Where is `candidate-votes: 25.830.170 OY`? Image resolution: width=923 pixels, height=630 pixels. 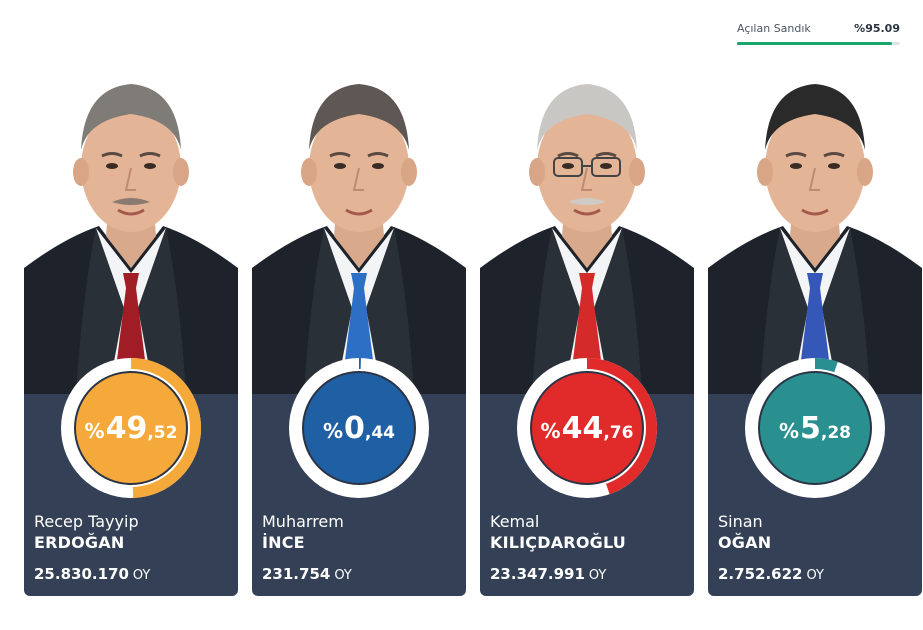
candidate-votes: 25.830.170 OY is located at coordinates (92, 573).